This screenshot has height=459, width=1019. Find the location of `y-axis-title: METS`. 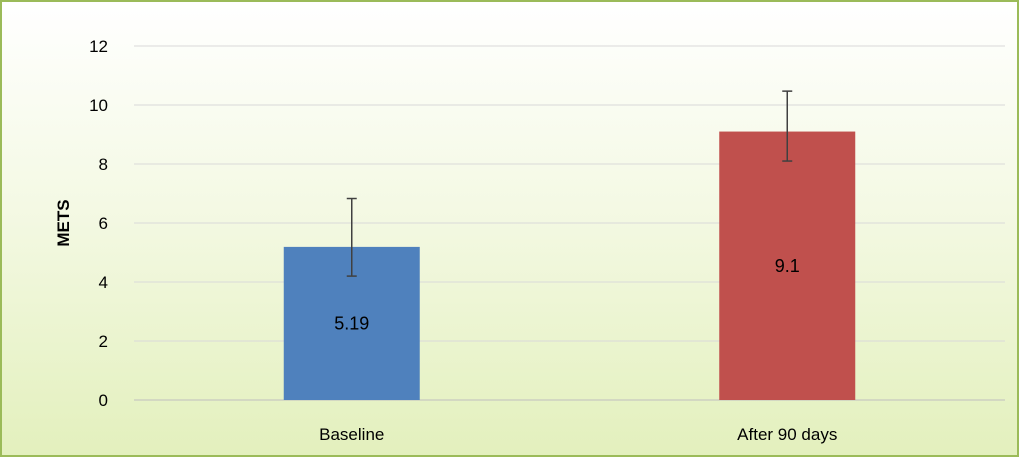

y-axis-title: METS is located at coordinates (63, 222).